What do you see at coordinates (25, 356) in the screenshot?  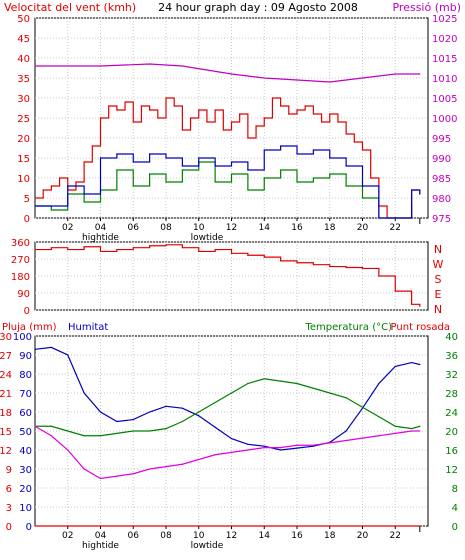 I see `chart3-left-tick-label2: 90` at bounding box center [25, 356].